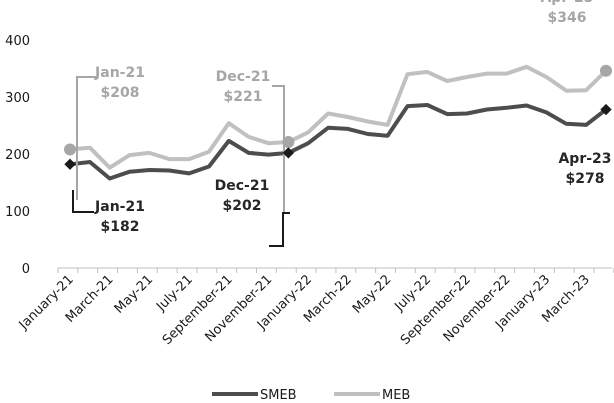 The image size is (614, 403). I want to click on annotation-value: $182, so click(120, 227).